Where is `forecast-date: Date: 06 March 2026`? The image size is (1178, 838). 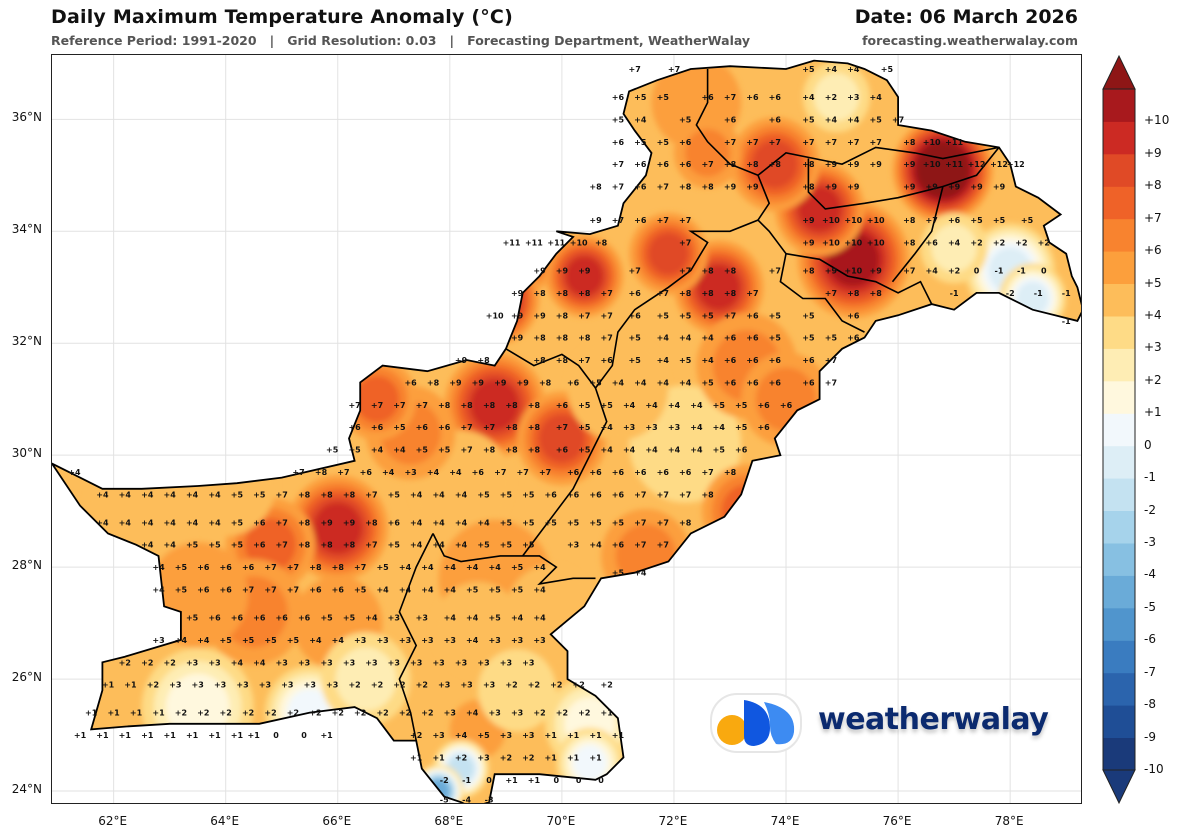
forecast-date: Date: 06 March 2026 is located at coordinates (966, 17).